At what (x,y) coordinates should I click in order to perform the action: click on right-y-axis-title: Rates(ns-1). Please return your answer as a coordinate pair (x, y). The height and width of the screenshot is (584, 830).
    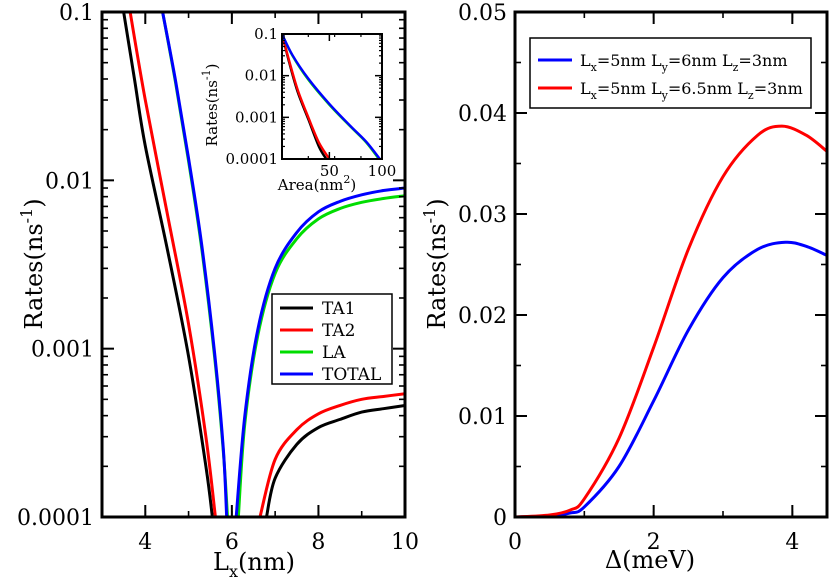
    Looking at the image, I should click on (435, 263).